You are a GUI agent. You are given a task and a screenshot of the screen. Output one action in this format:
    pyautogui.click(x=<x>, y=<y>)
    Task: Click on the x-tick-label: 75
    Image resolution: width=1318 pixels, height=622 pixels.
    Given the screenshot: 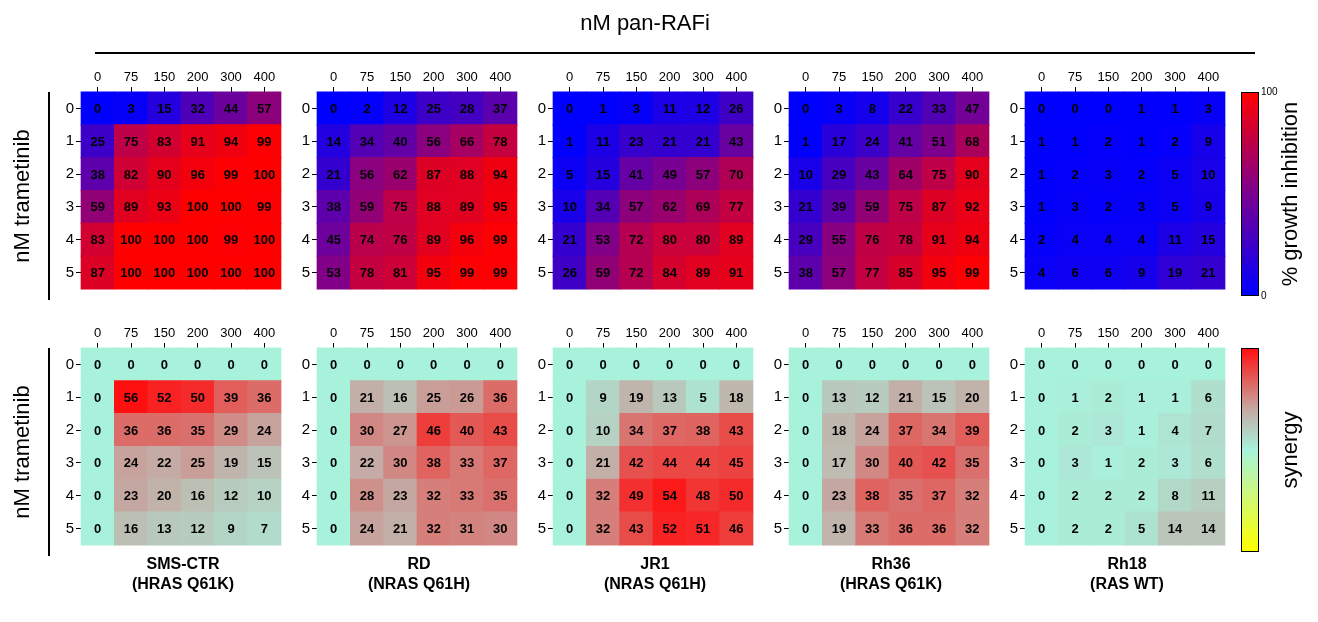 What is the action you would take?
    pyautogui.click(x=131, y=76)
    